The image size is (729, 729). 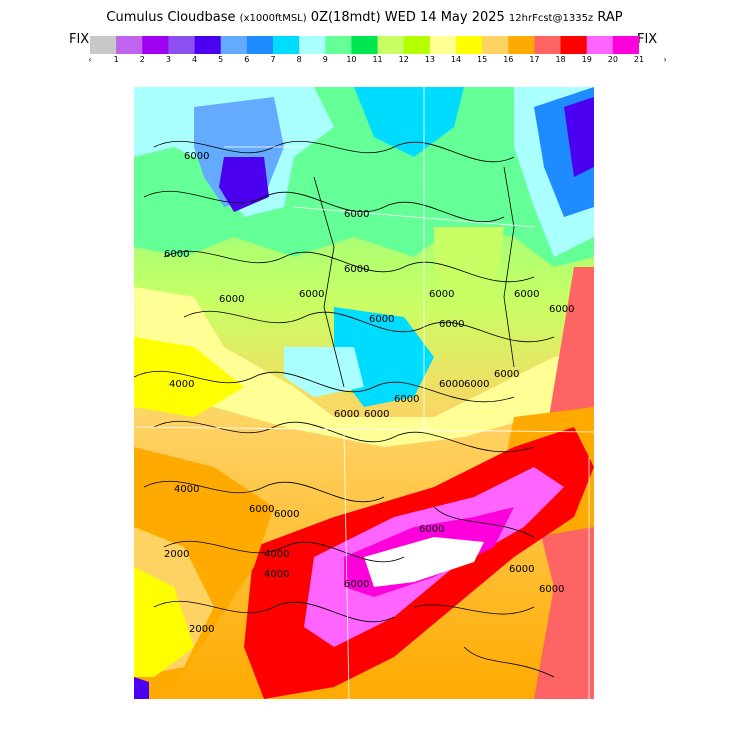 What do you see at coordinates (403, 59) in the screenshot?
I see `color-scale-tick: 12` at bounding box center [403, 59].